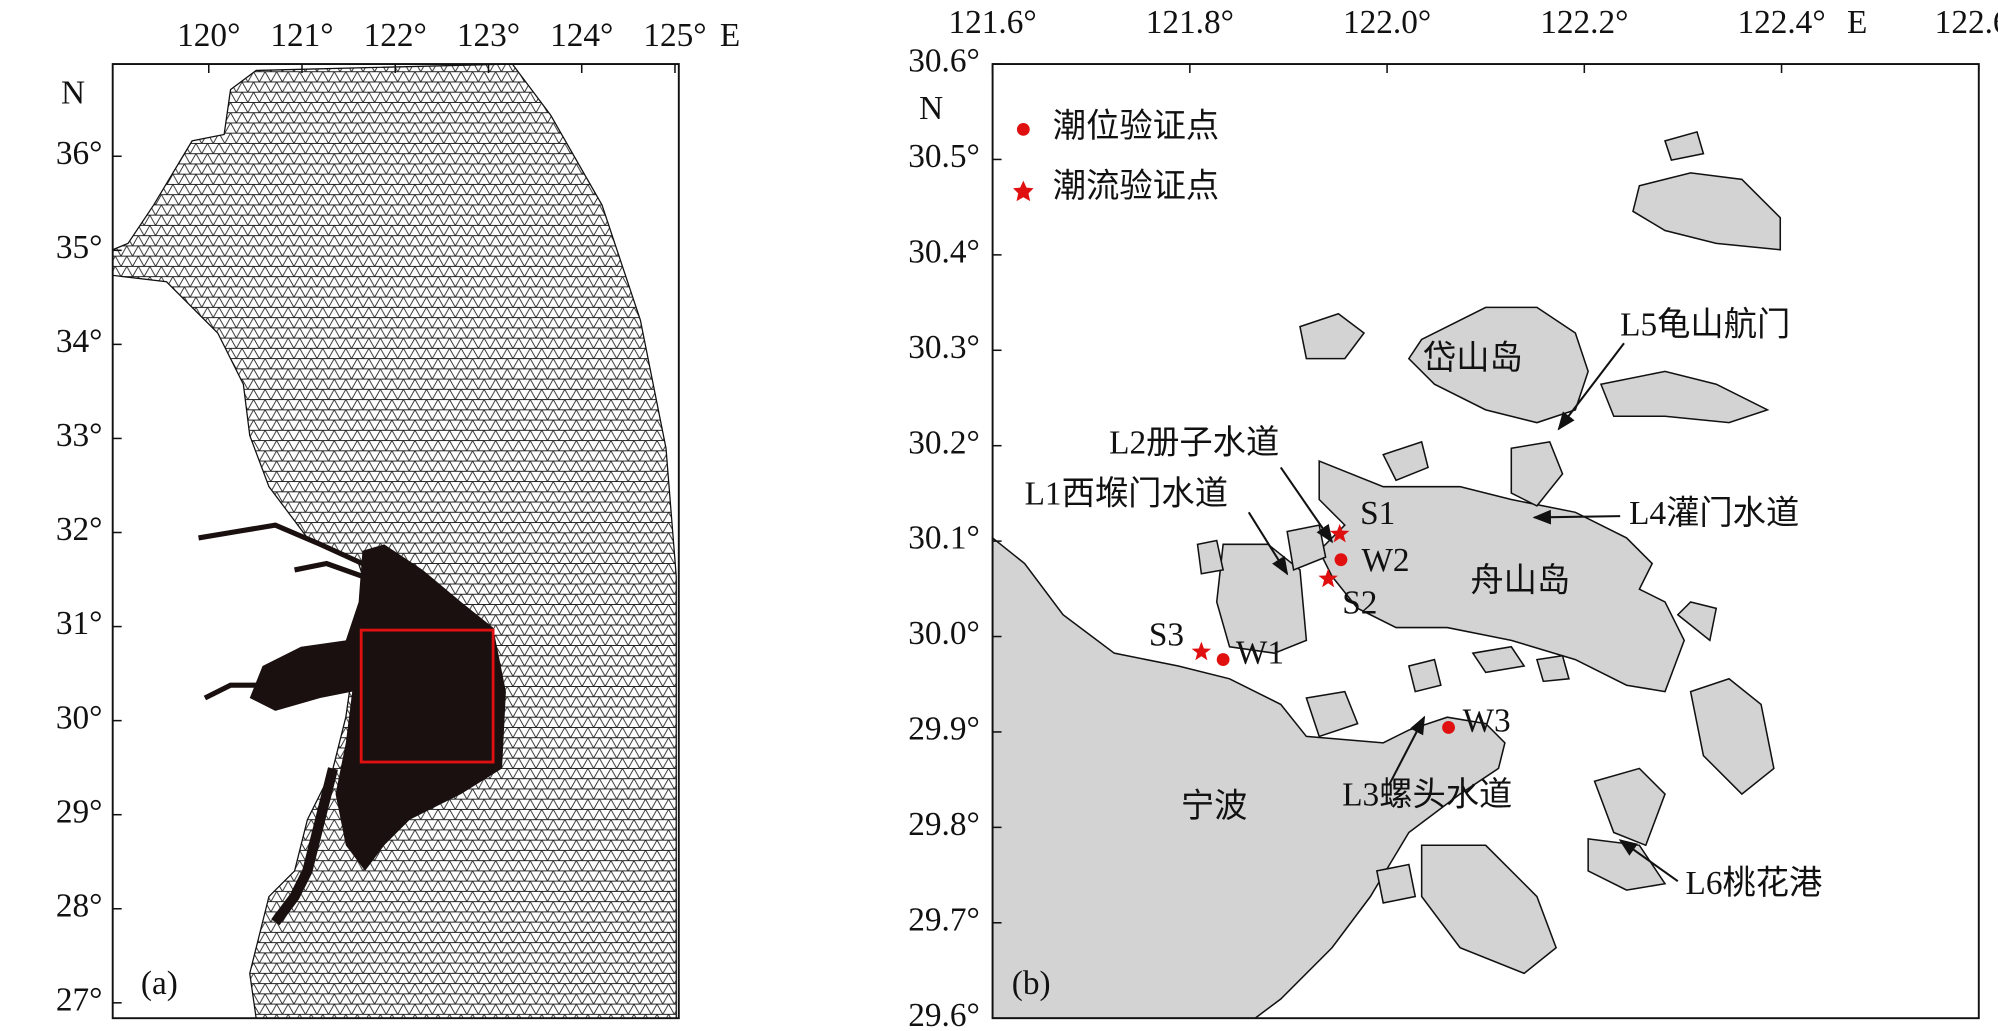 Image resolution: width=1998 pixels, height=1031 pixels. What do you see at coordinates (159, 983) in the screenshot?
I see `panel-label: (a)` at bounding box center [159, 983].